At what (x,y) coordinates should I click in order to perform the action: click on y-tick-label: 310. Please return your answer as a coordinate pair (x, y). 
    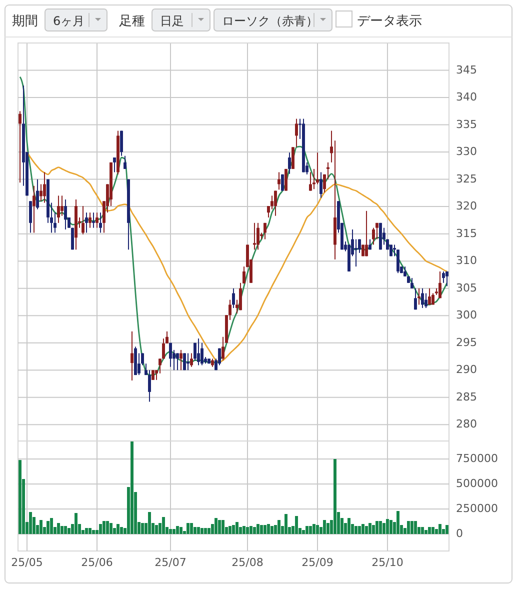
    Looking at the image, I should click on (466, 261).